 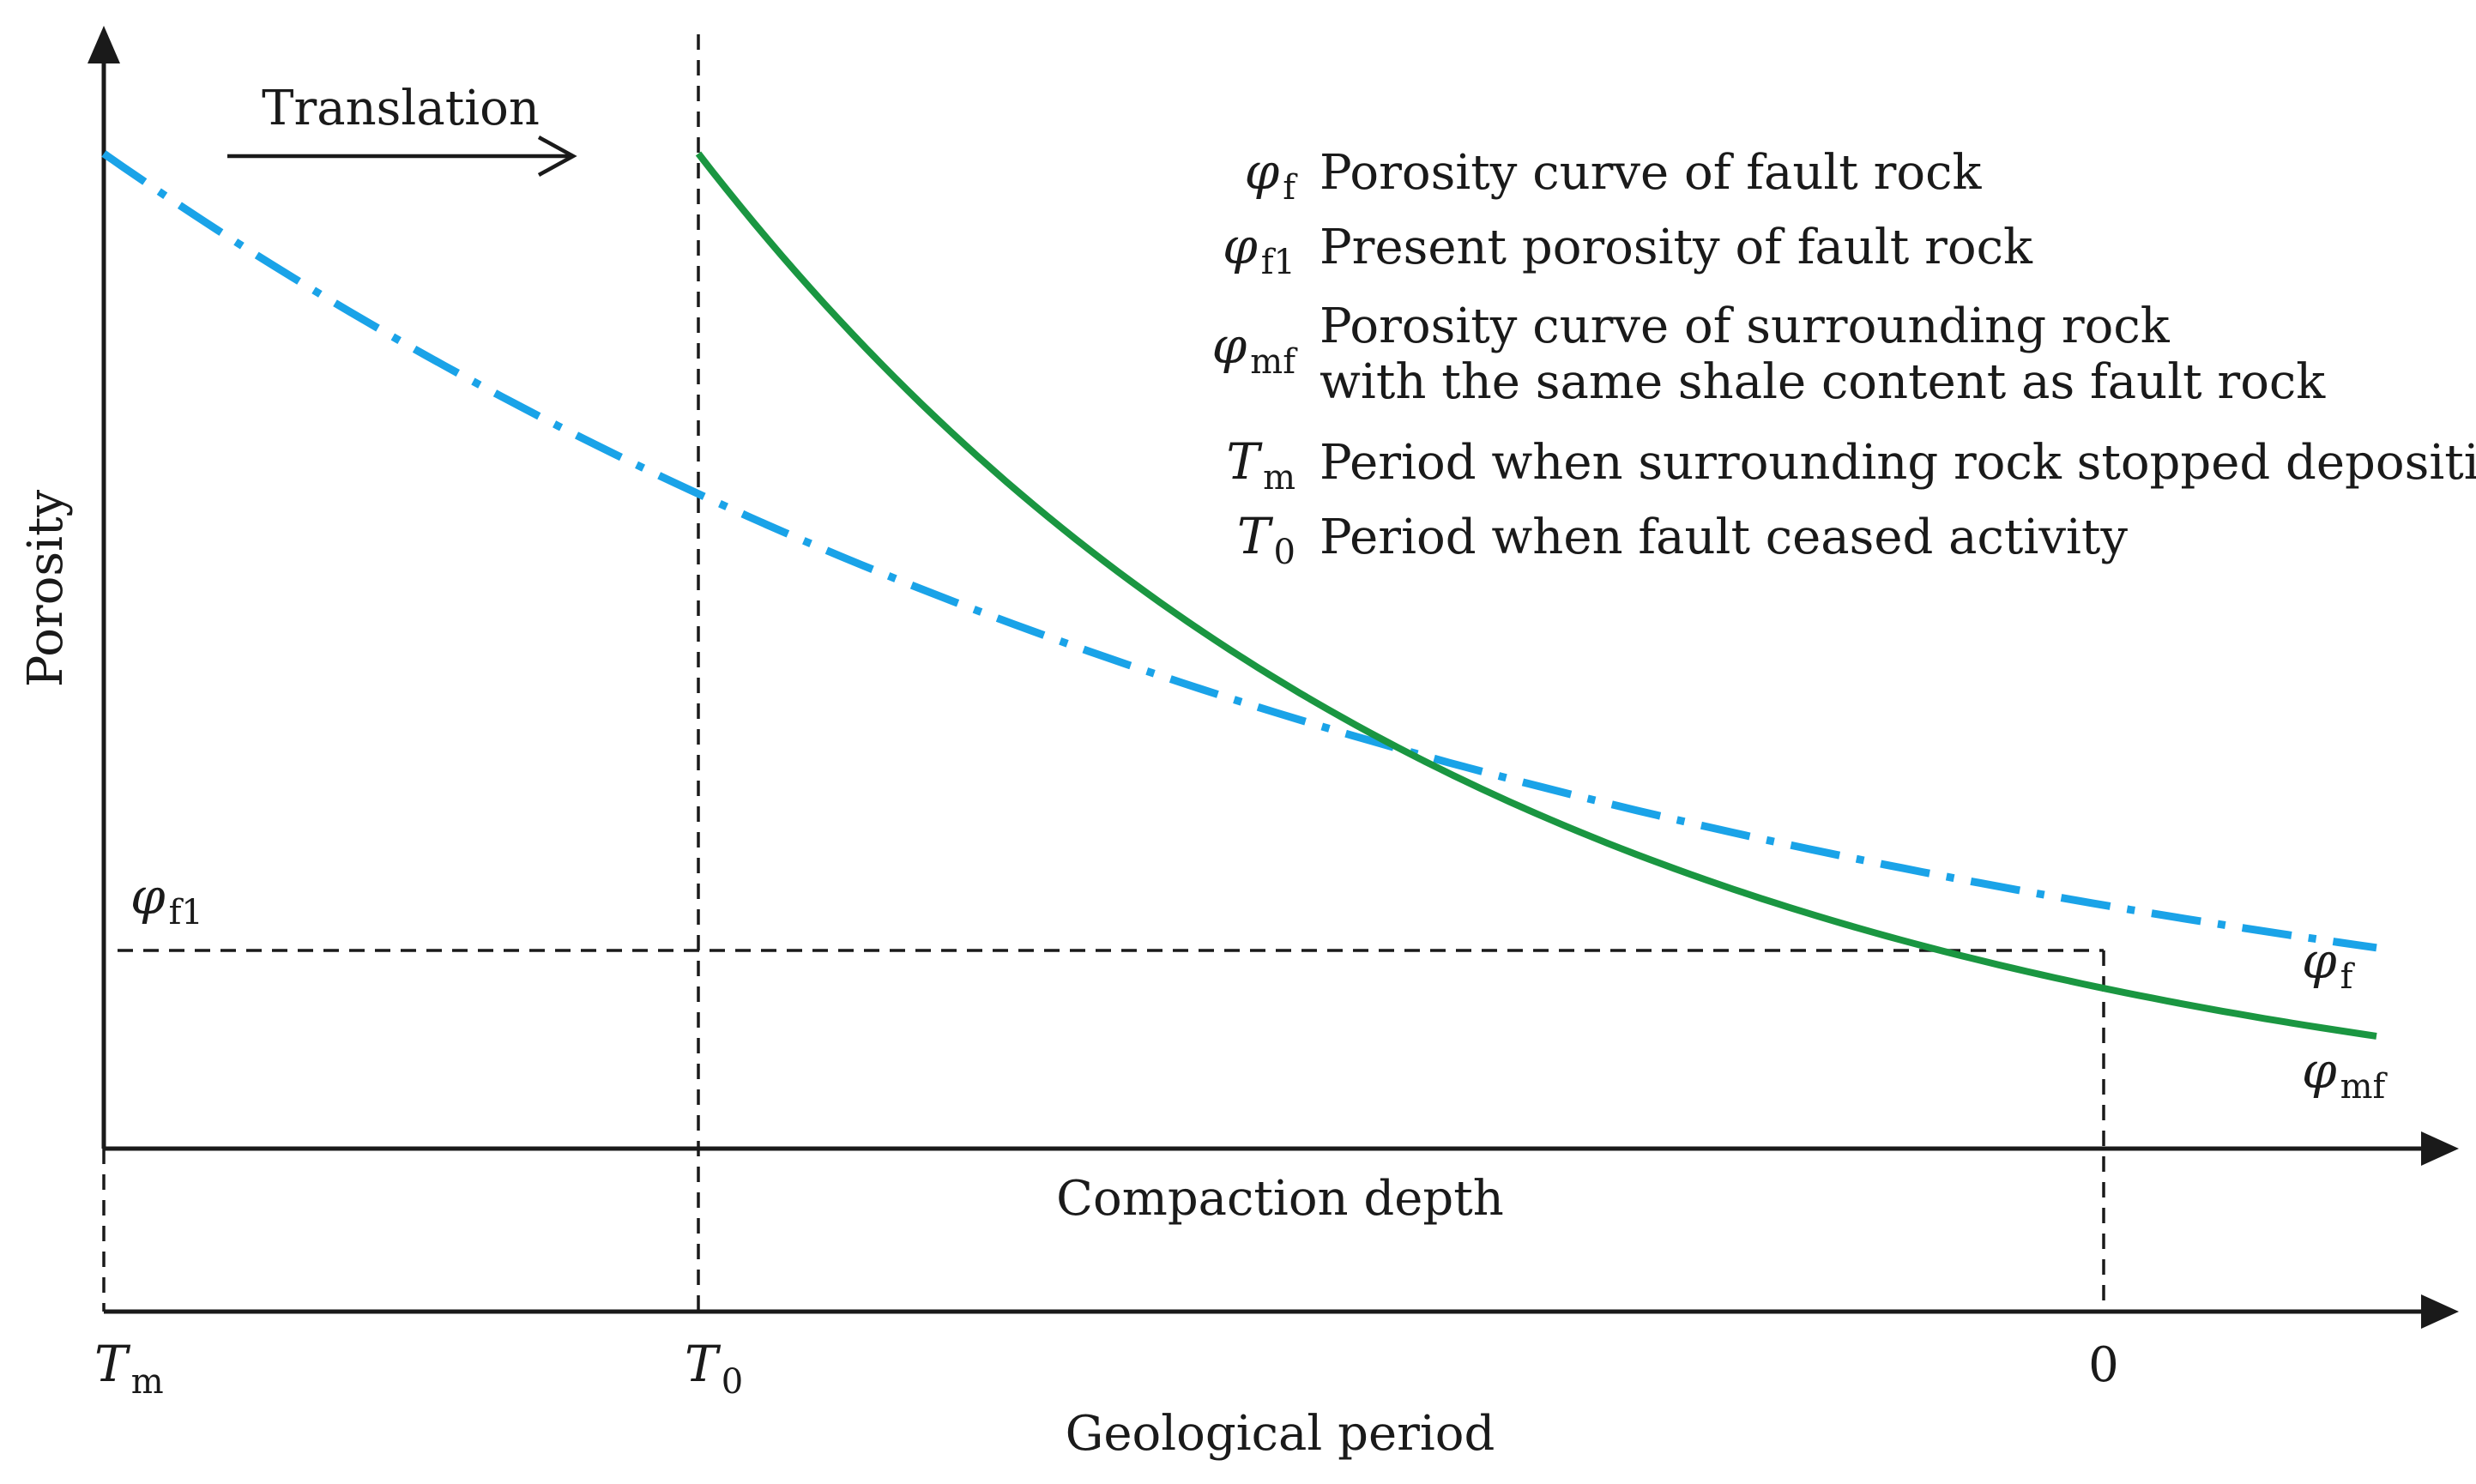 I want to click on phi-mf-curve-label: φ mf, so click(x=2345, y=1074).